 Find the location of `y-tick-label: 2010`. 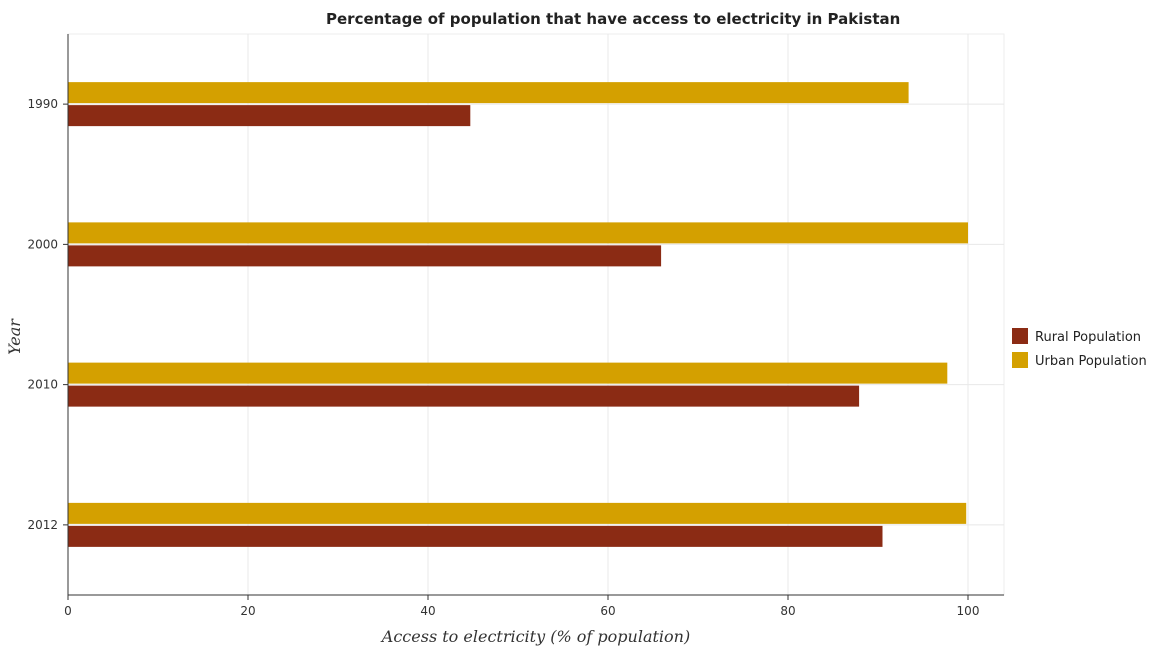

y-tick-label: 2010 is located at coordinates (42, 385).